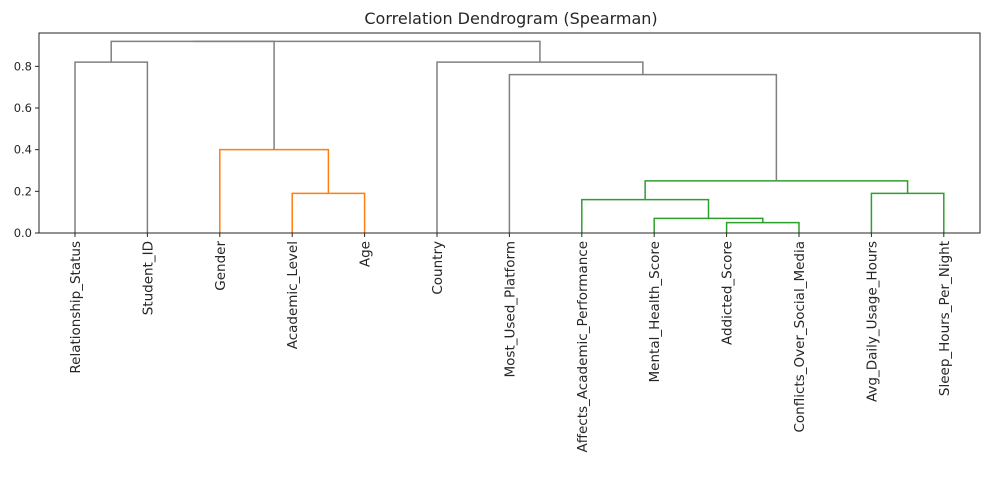 This screenshot has height=490, width=989. Describe the element at coordinates (23, 150) in the screenshot. I see `y-tick-label: 0.4` at that location.